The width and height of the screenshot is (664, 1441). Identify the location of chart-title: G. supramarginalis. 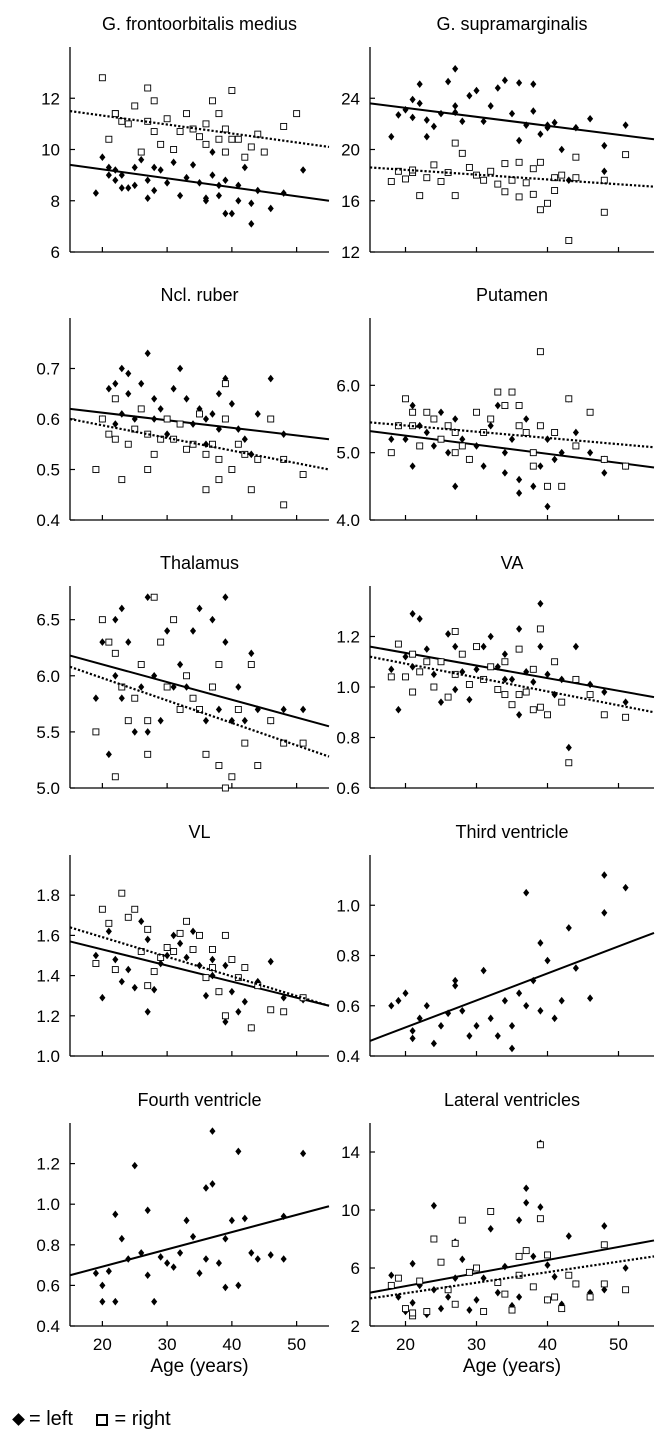
(511, 24).